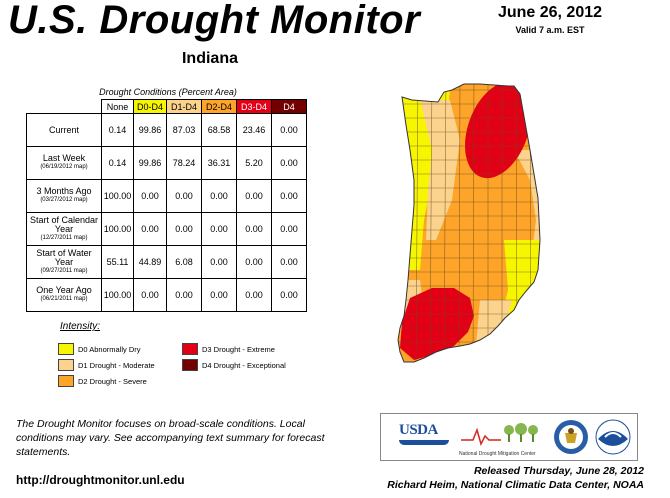 This screenshot has height=498, width=670. What do you see at coordinates (66, 349) in the screenshot?
I see `legend-swatch-d0` at bounding box center [66, 349].